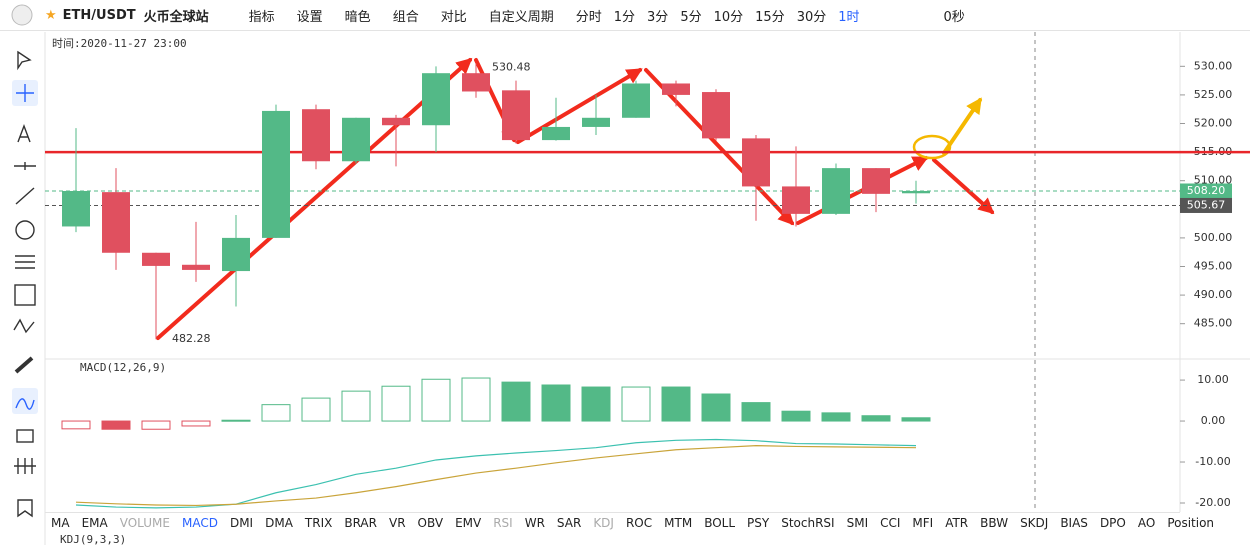 The width and height of the screenshot is (1250, 546). Describe the element at coordinates (24, 326) in the screenshot. I see `wave-tool` at that location.